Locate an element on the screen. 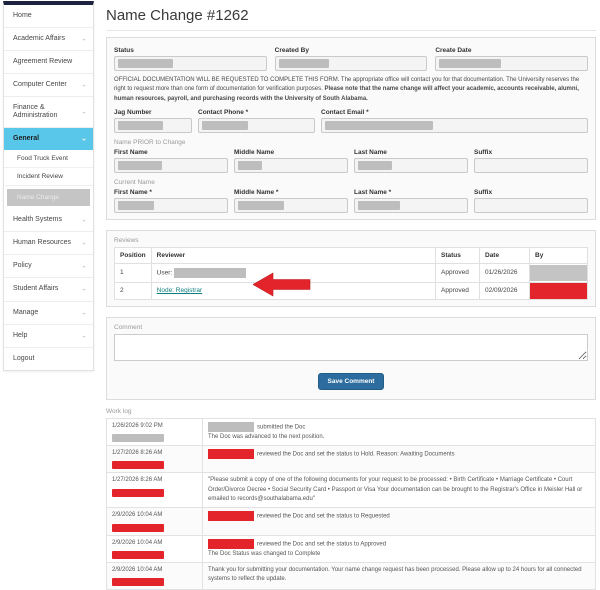  review-reviewer: Node: Registrar is located at coordinates (293, 290).